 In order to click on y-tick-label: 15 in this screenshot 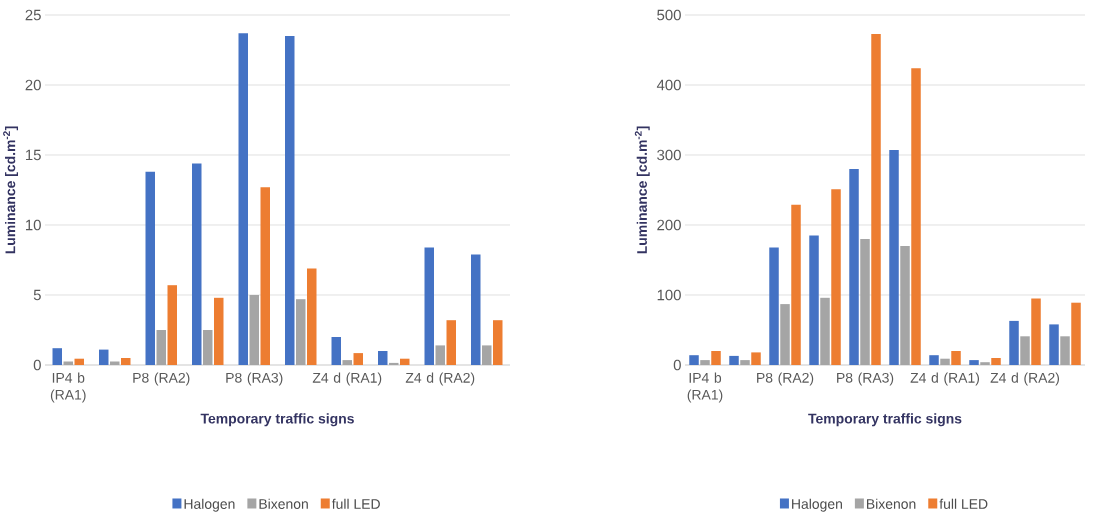, I will do `click(33, 155)`.